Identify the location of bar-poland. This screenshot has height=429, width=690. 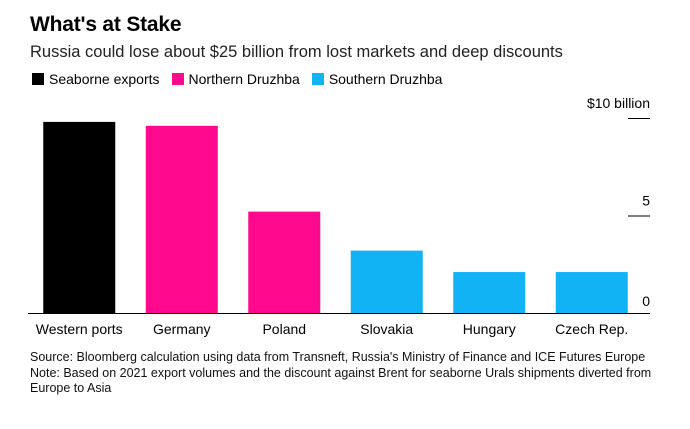
(284, 262).